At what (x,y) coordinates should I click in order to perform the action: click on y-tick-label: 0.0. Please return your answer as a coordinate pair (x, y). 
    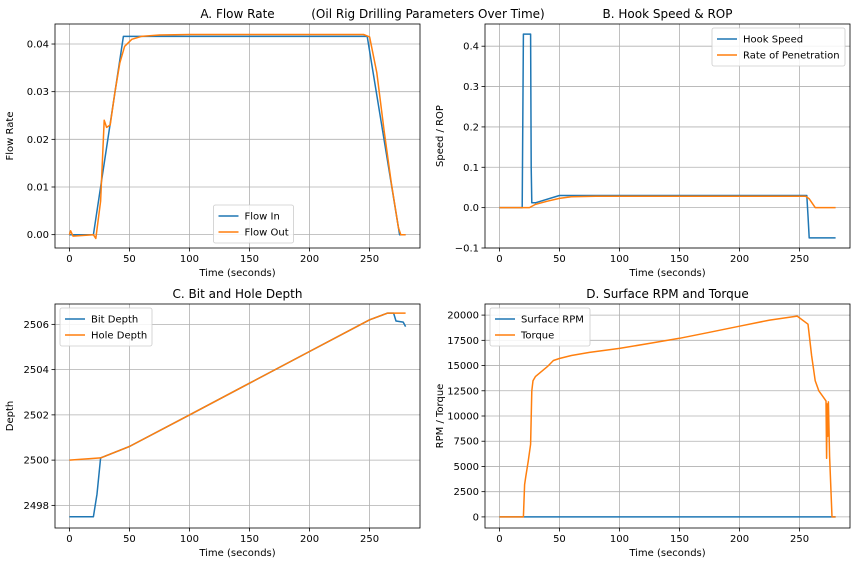
    Looking at the image, I should click on (471, 208).